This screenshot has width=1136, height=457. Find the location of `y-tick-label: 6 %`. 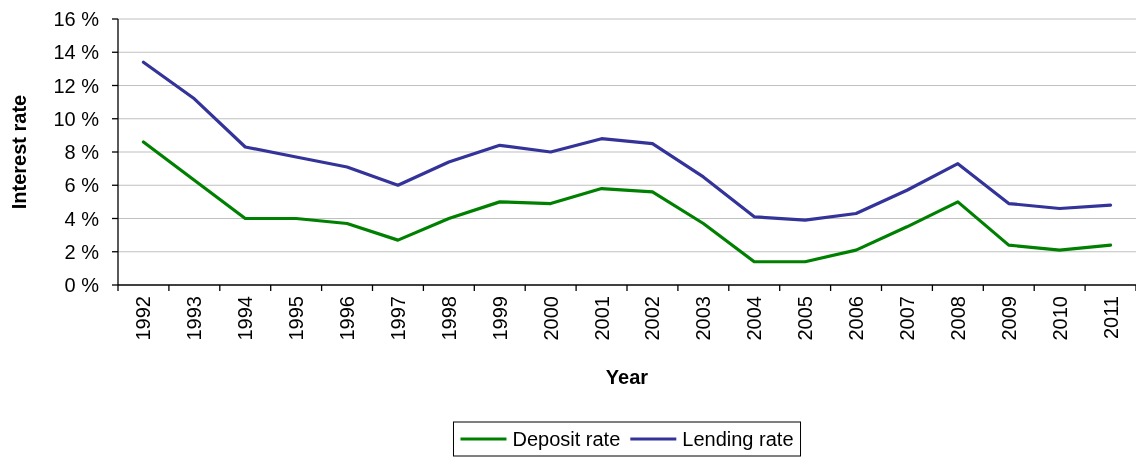

y-tick-label: 6 % is located at coordinates (82, 185).